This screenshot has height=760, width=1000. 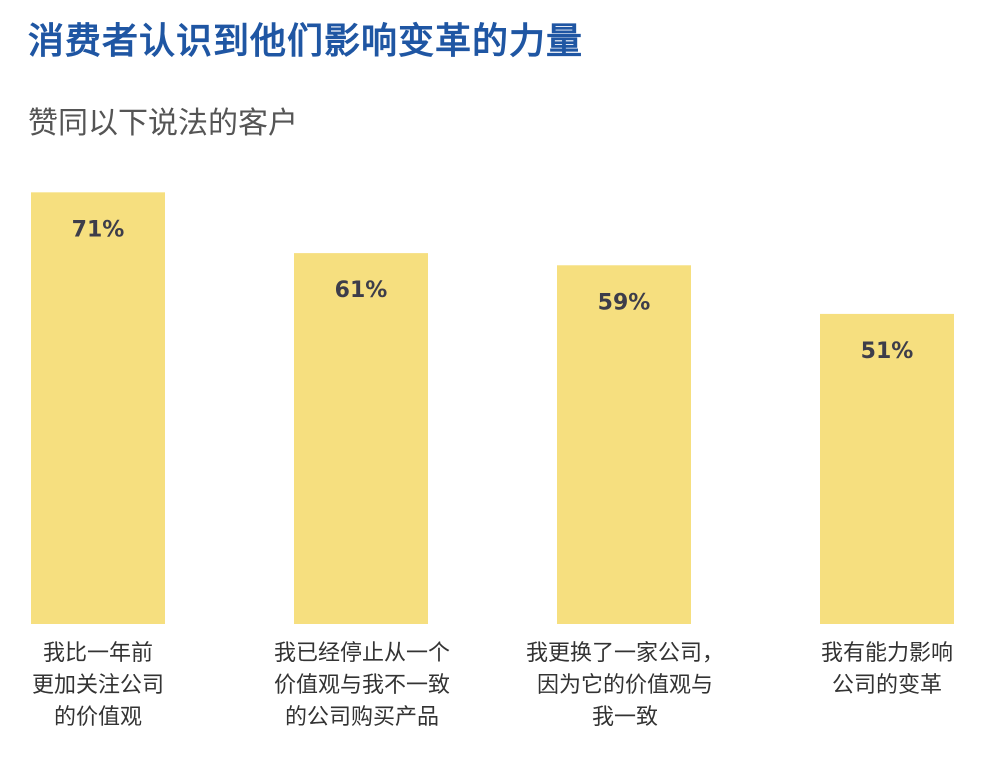 I want to click on category-label-3: 我更换了一家公司， 因为它的价值观与 我一致, so click(x=624, y=685).